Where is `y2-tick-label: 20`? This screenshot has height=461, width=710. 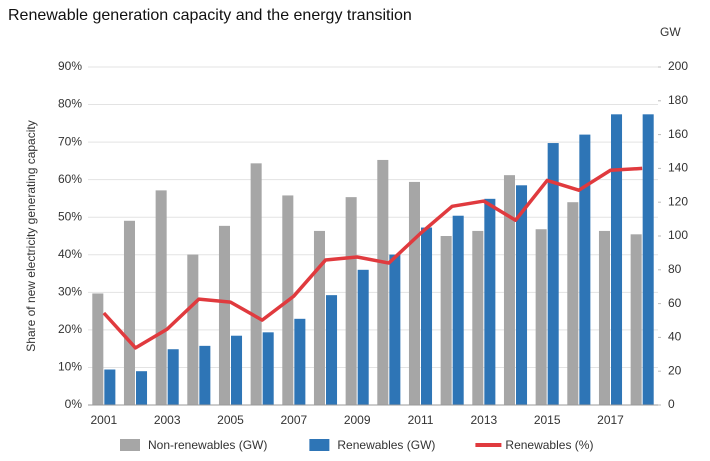
y2-tick-label: 20 is located at coordinates (675, 370).